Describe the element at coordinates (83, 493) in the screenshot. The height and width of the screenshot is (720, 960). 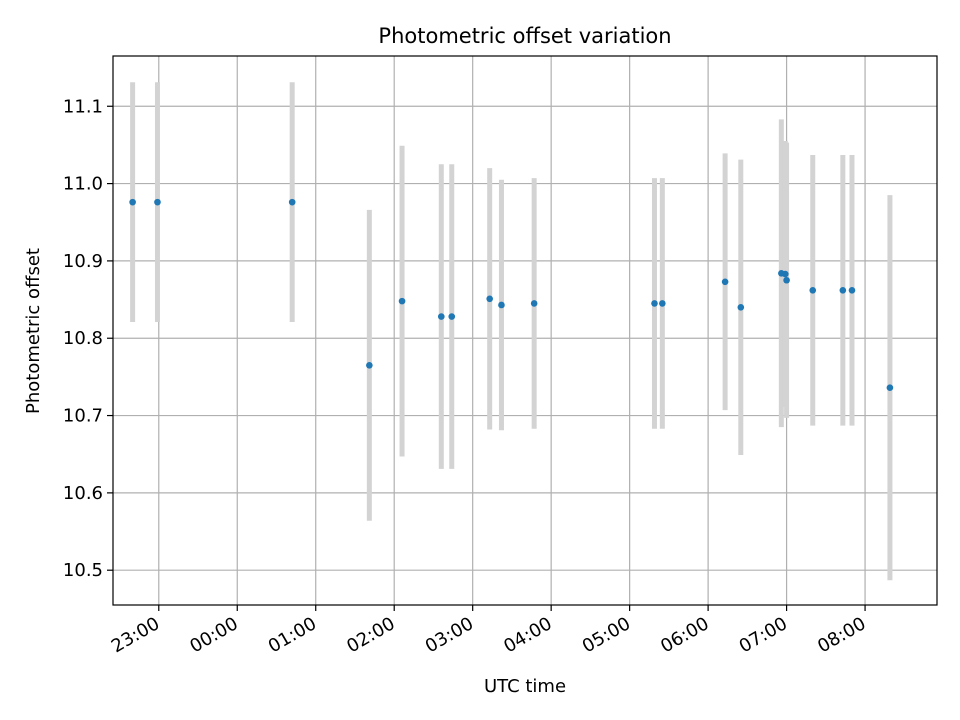
I see `y-tick-label: 10.6` at that location.